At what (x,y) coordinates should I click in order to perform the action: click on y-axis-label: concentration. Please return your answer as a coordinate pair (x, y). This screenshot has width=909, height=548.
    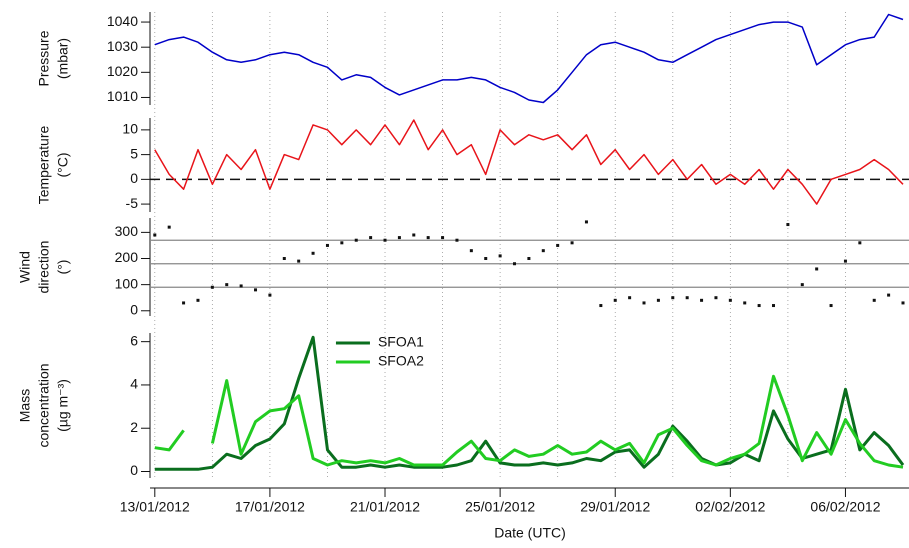
    Looking at the image, I should click on (44, 405).